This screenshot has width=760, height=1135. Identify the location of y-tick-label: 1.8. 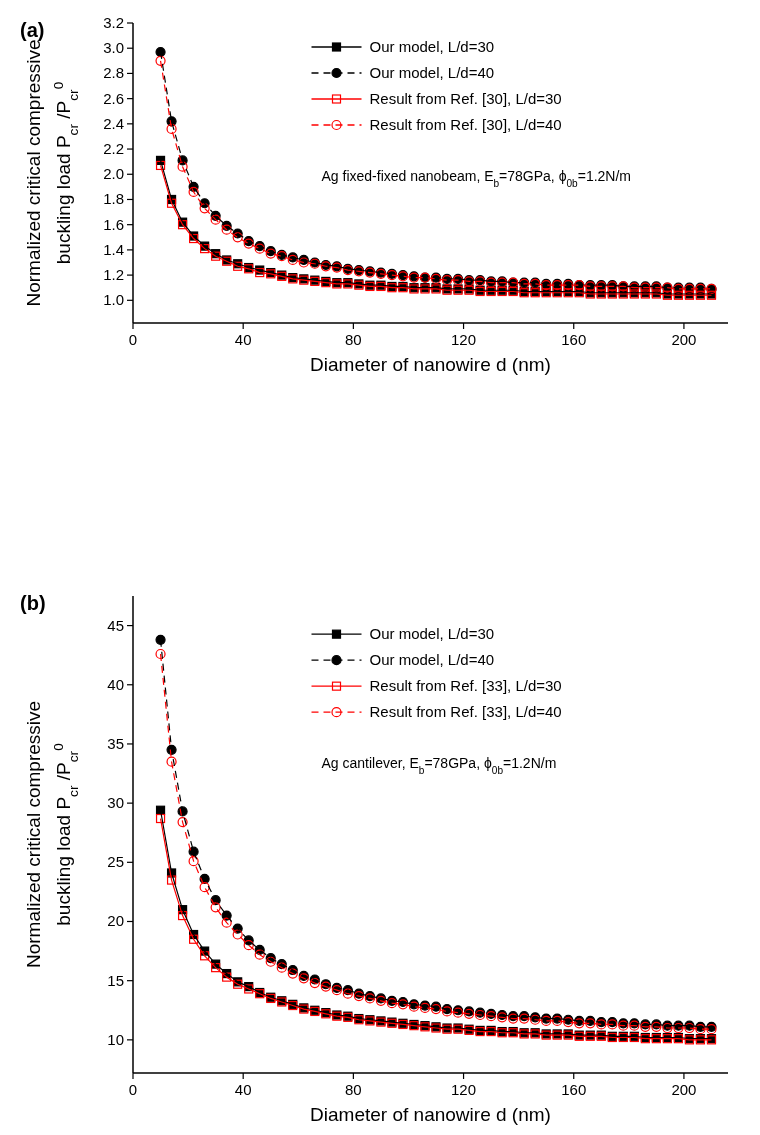
(113, 199).